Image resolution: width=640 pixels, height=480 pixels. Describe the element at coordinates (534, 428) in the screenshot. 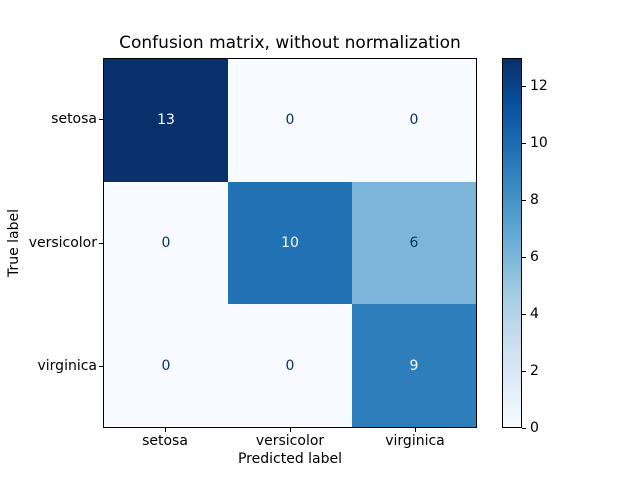

I see `colorbar-tick-label: 0` at that location.